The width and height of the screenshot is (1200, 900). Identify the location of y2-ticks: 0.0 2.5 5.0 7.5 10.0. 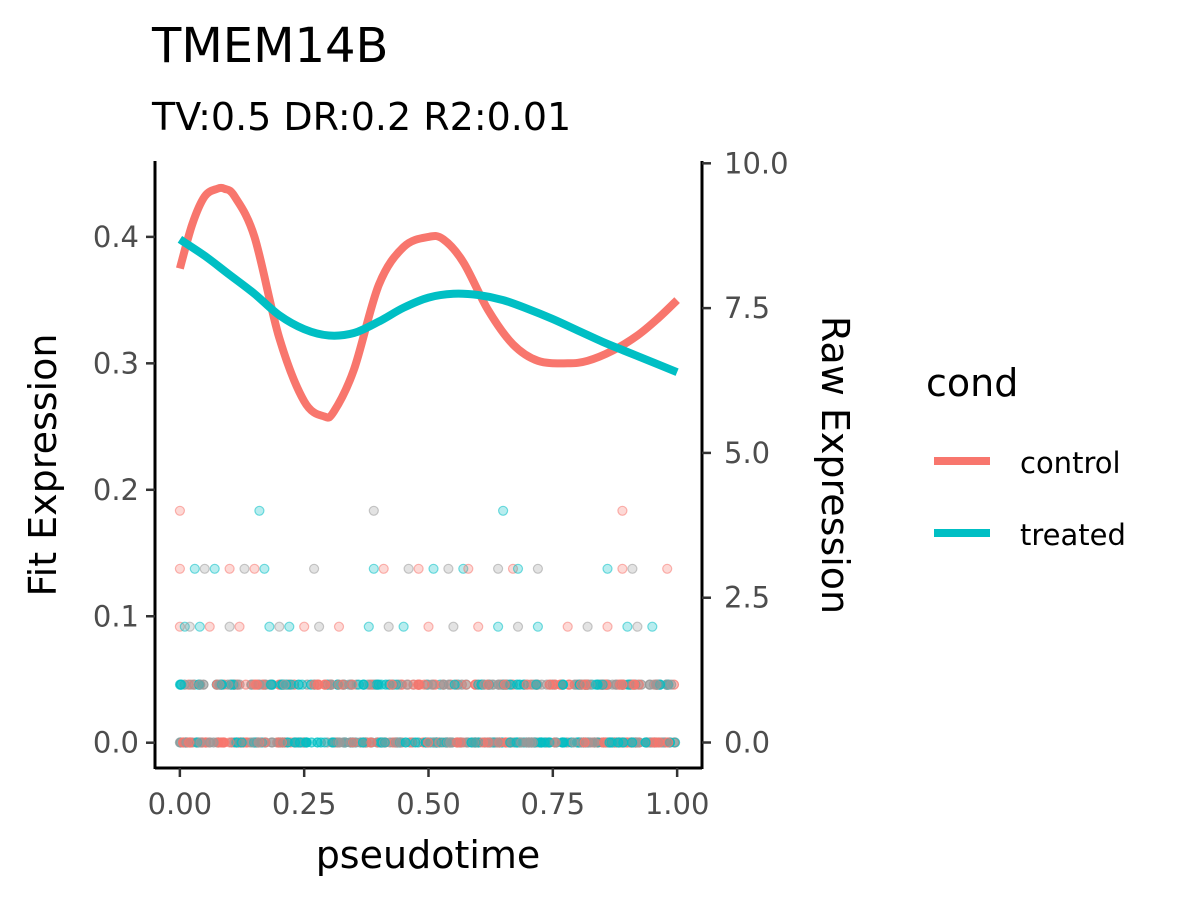
(745, 453).